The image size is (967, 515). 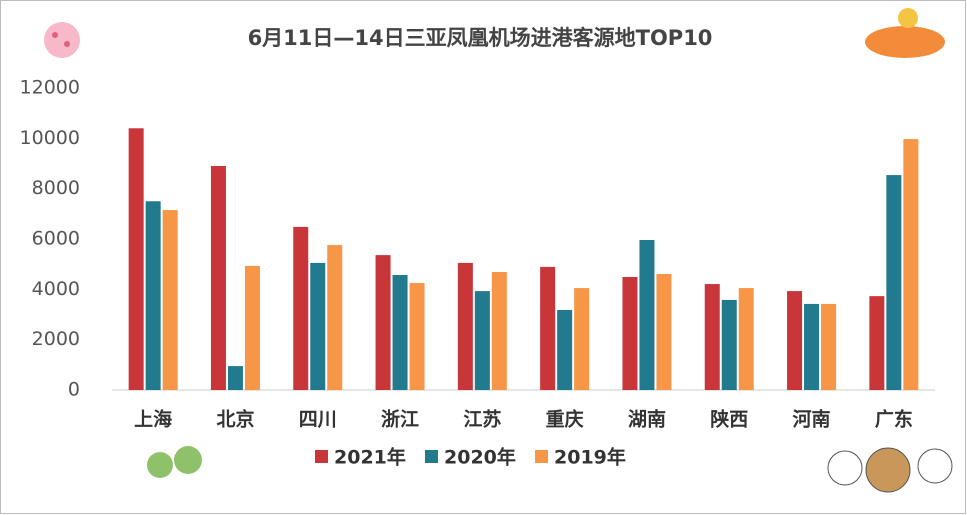 I want to click on x-tick-label: 浙江, so click(x=400, y=419).